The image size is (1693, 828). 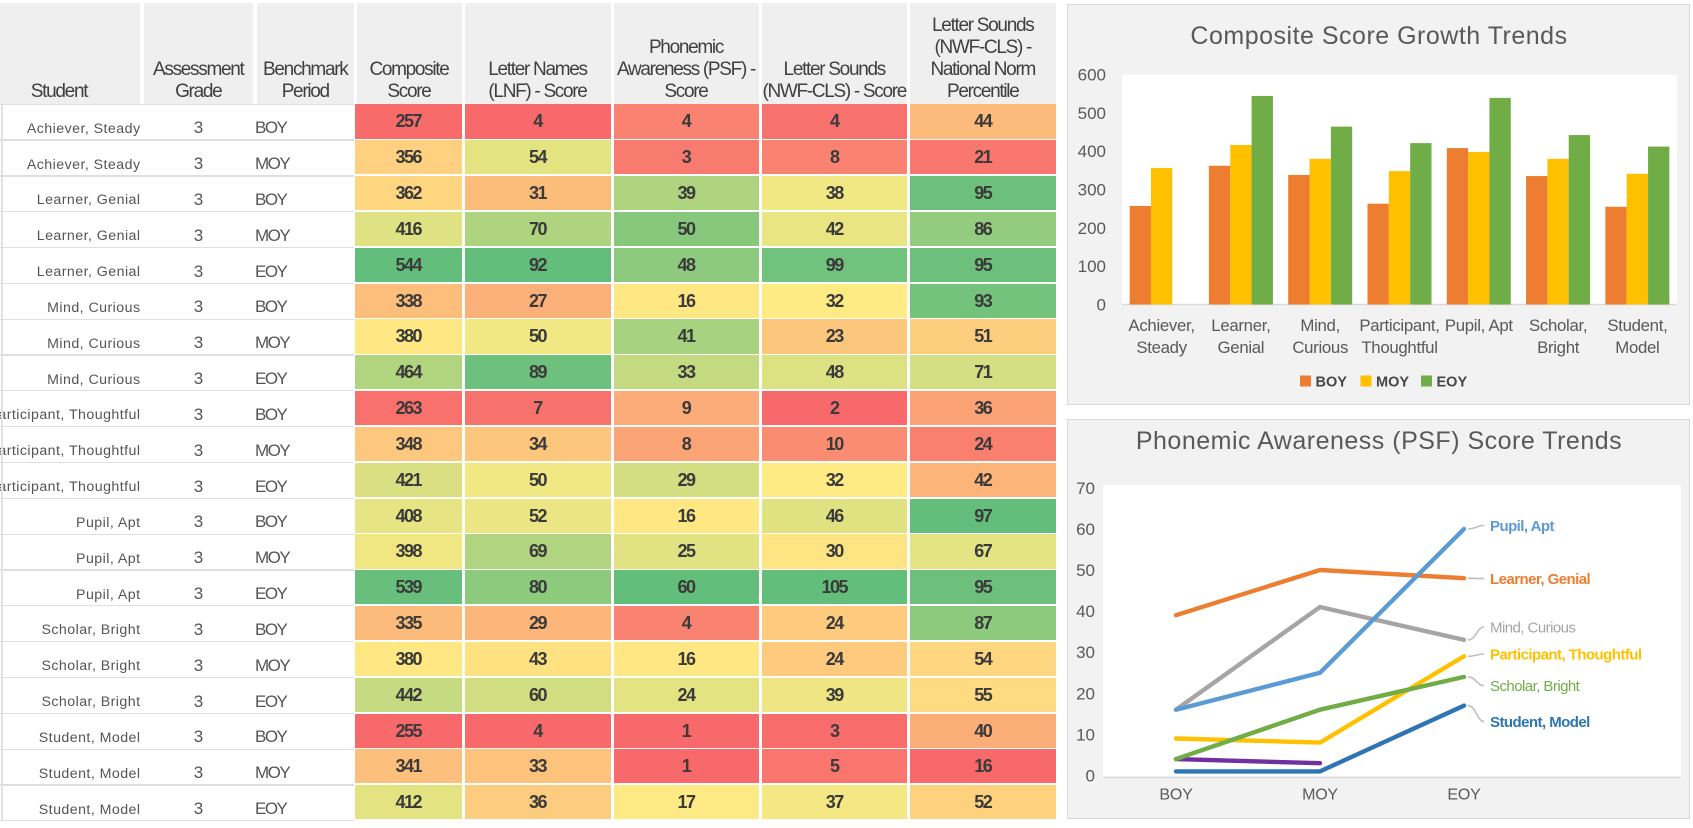 I want to click on svg-text: 500, so click(x=1092, y=113).